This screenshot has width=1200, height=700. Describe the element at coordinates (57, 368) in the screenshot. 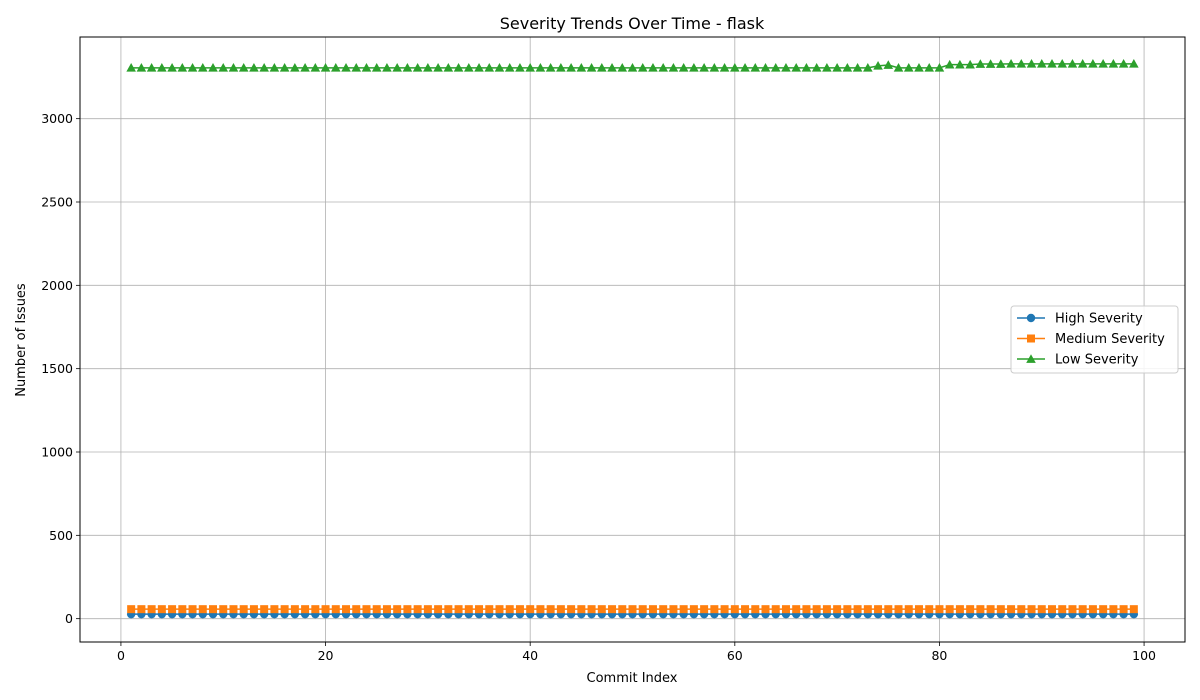

I see `y-tick-label: 1500` at that location.